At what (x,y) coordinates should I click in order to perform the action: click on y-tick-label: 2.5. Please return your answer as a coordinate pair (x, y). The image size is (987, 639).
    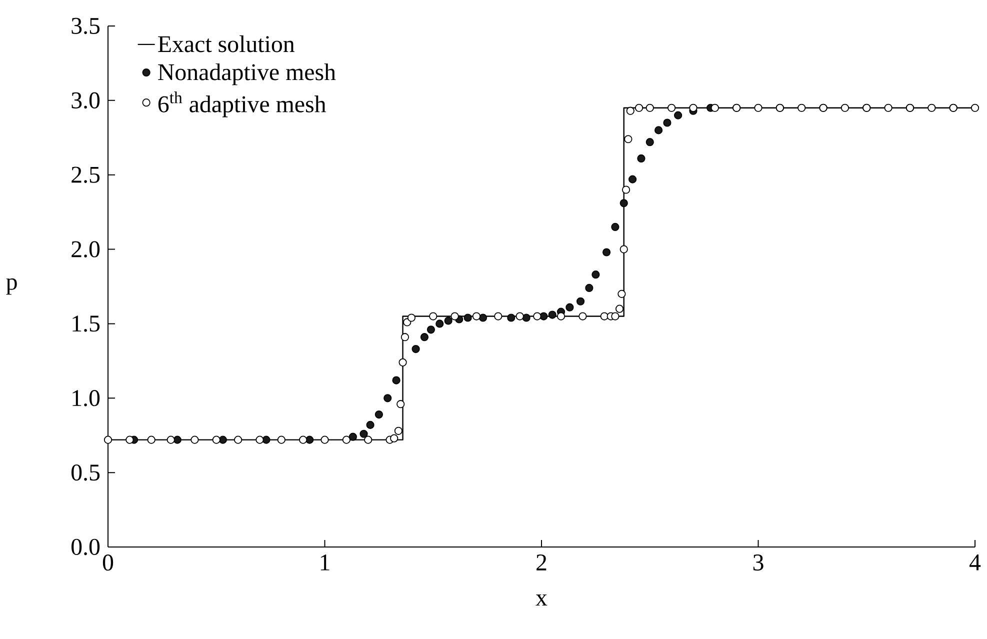
    Looking at the image, I should click on (86, 174).